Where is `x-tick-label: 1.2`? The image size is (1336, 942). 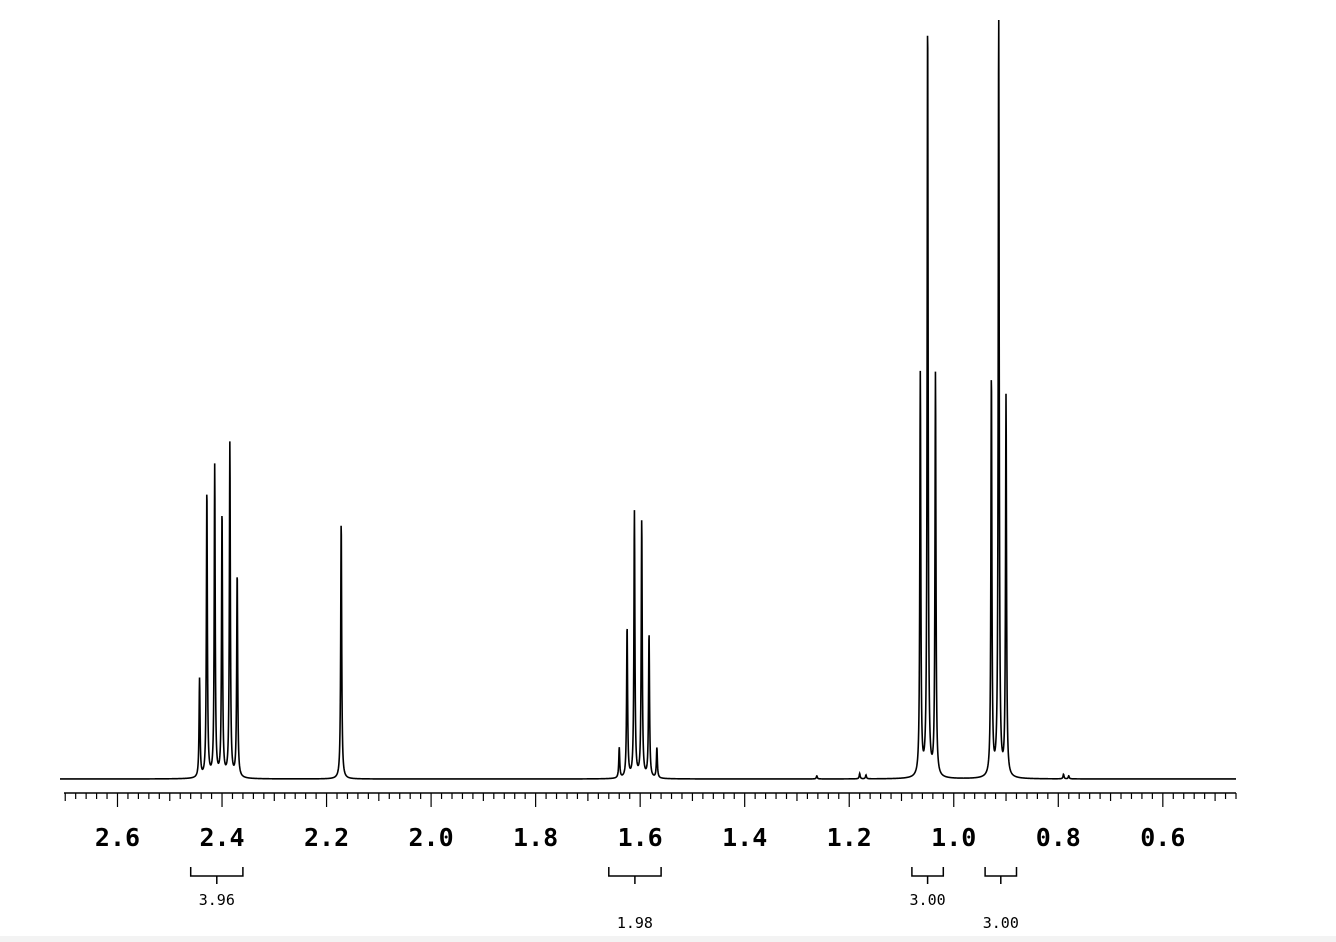
x-tick-label: 1.2 is located at coordinates (849, 837).